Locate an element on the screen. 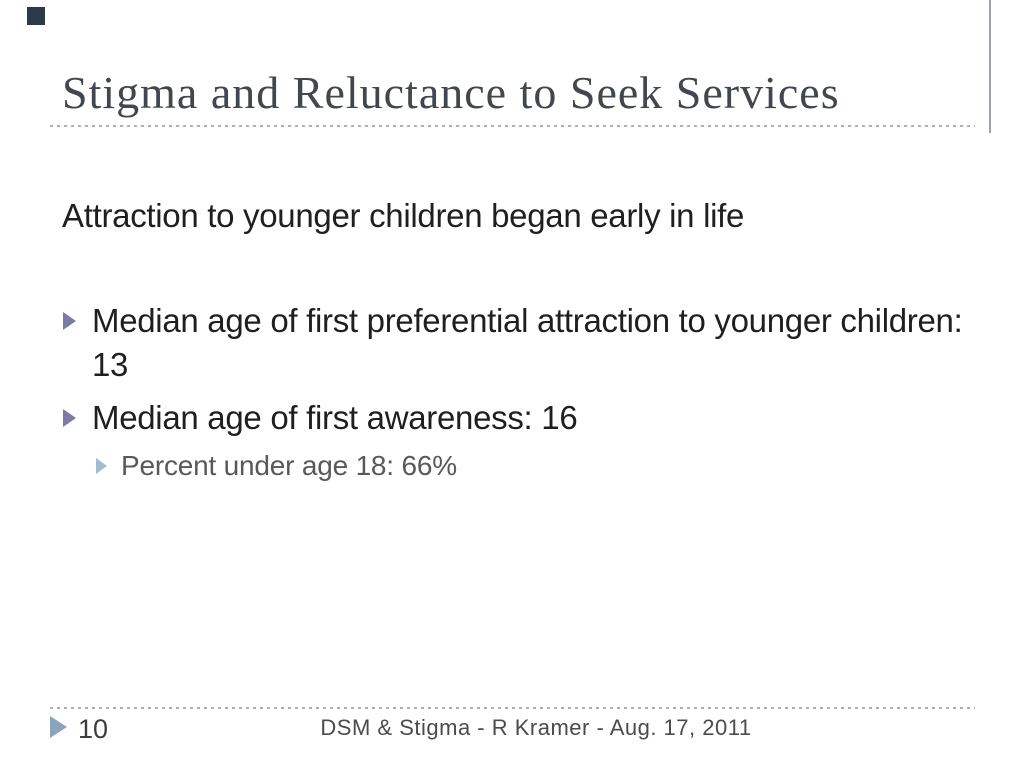 The width and height of the screenshot is (1024, 768). footer-divider is located at coordinates (512, 708).